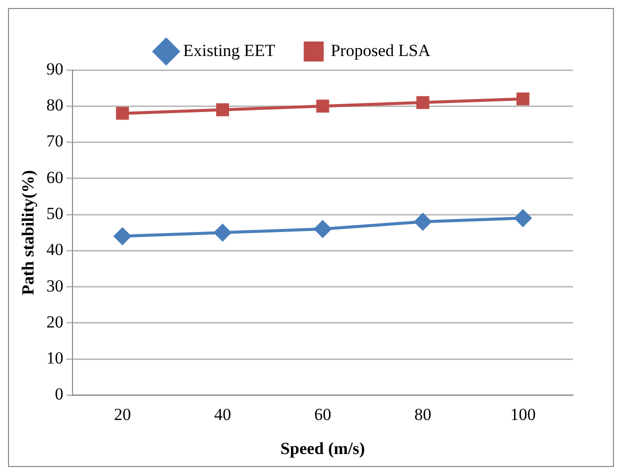 The height and width of the screenshot is (475, 622). Describe the element at coordinates (423, 414) in the screenshot. I see `x-tick-label: 80` at that location.